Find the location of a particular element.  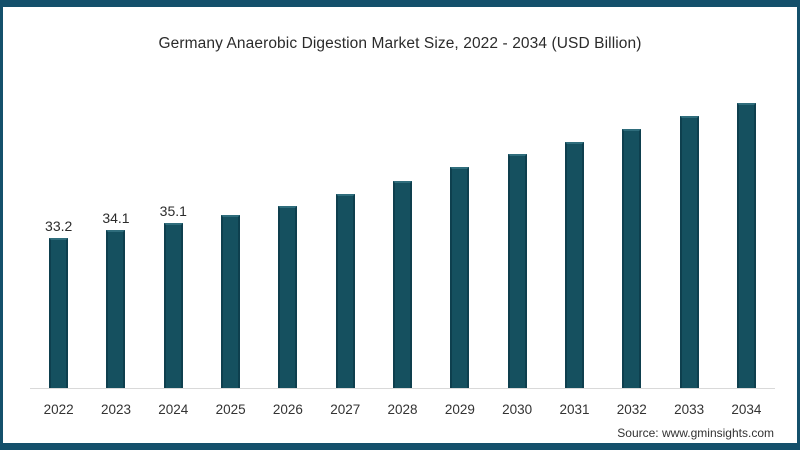

bar-2023 is located at coordinates (116, 309).